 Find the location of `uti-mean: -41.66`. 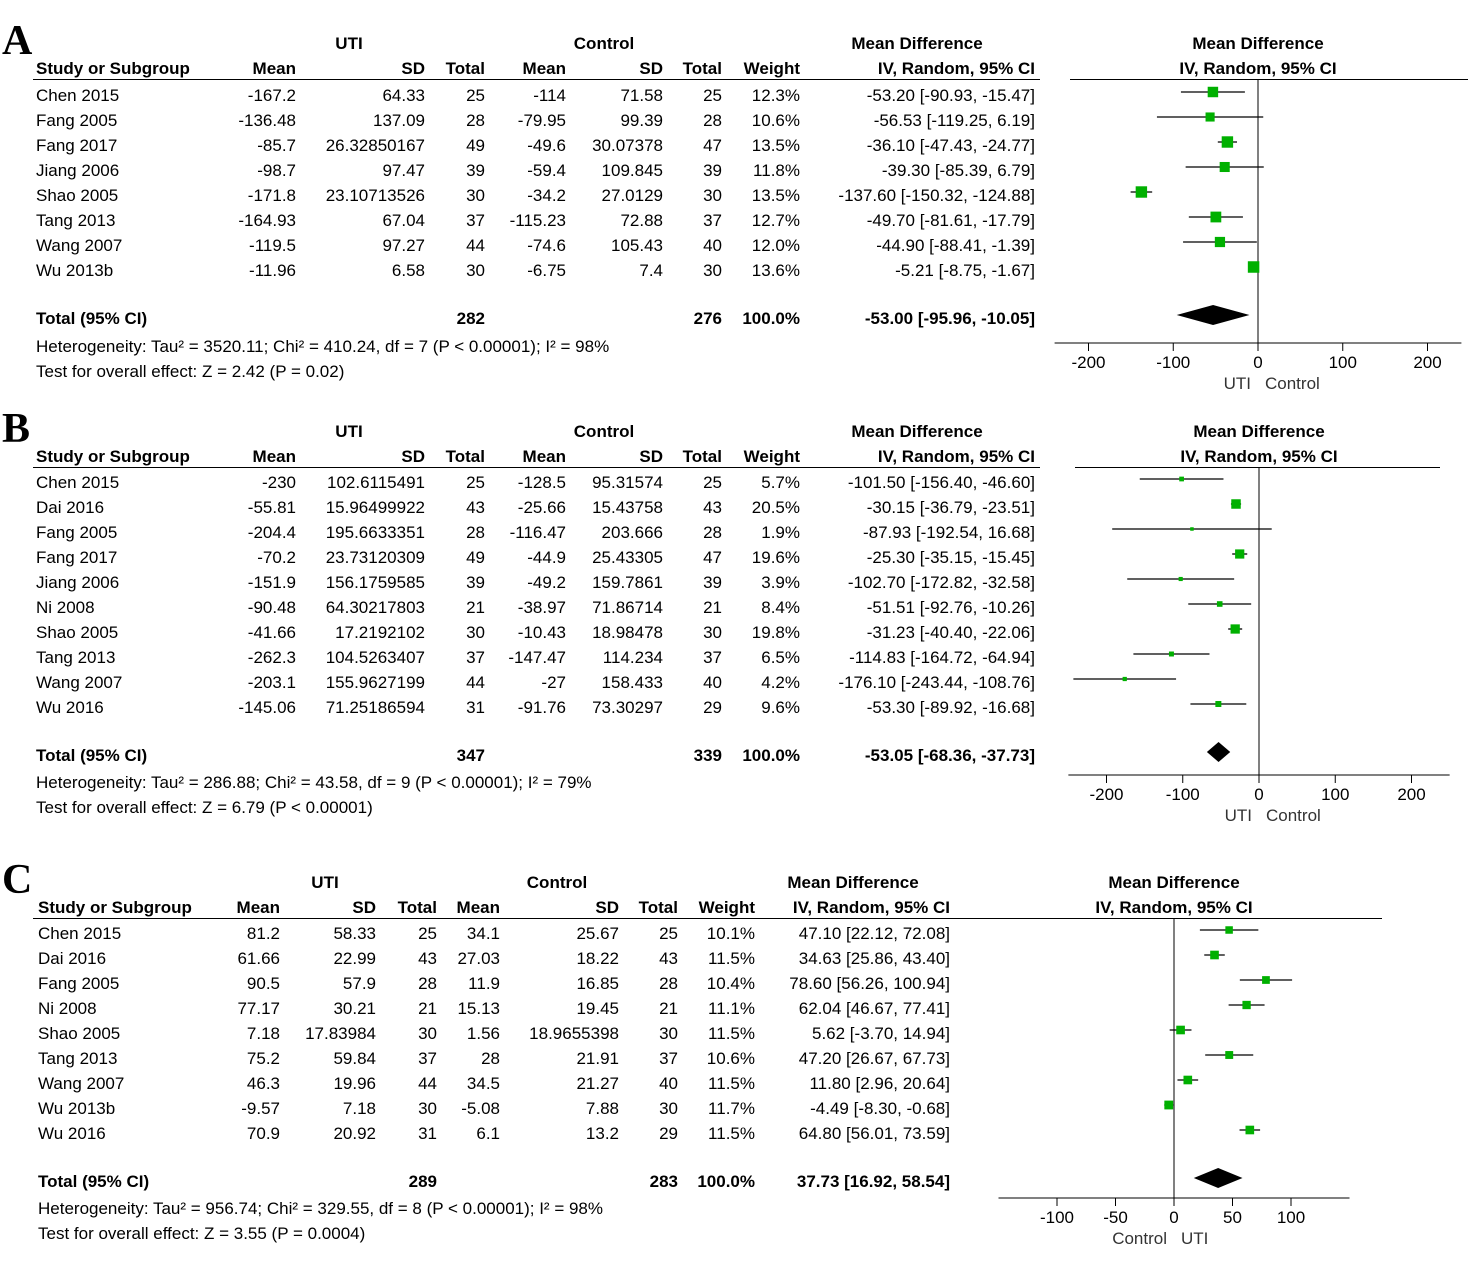

uti-mean: -41.66 is located at coordinates (271, 632).